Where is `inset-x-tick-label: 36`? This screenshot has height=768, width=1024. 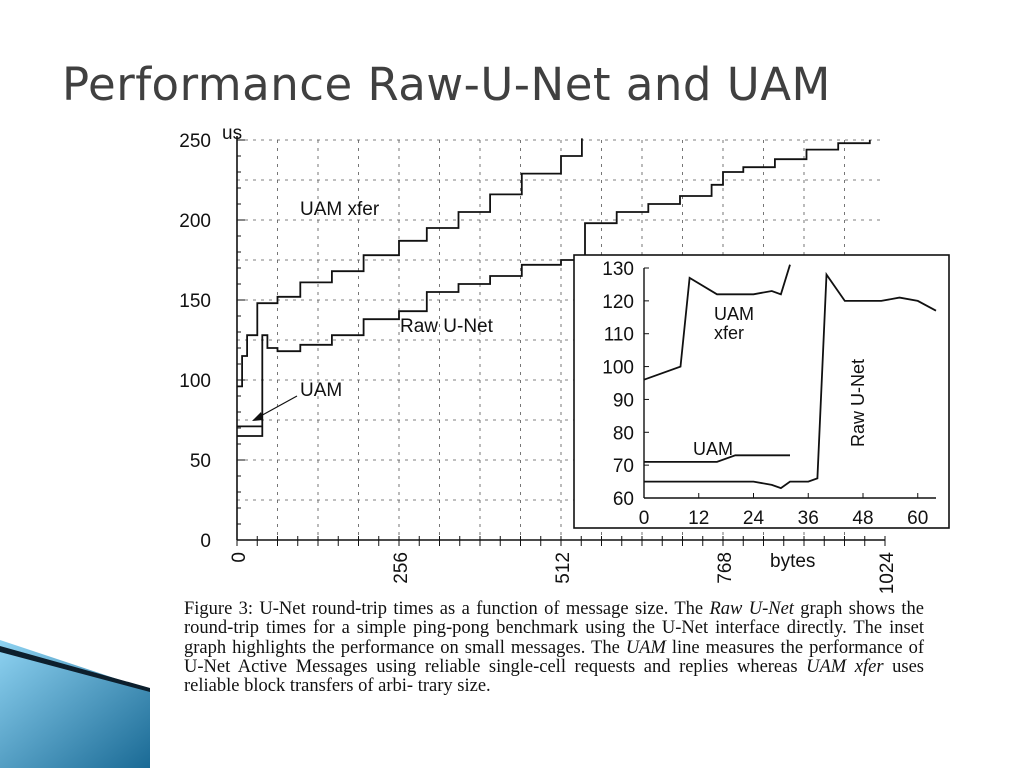 inset-x-tick-label: 36 is located at coordinates (808, 518).